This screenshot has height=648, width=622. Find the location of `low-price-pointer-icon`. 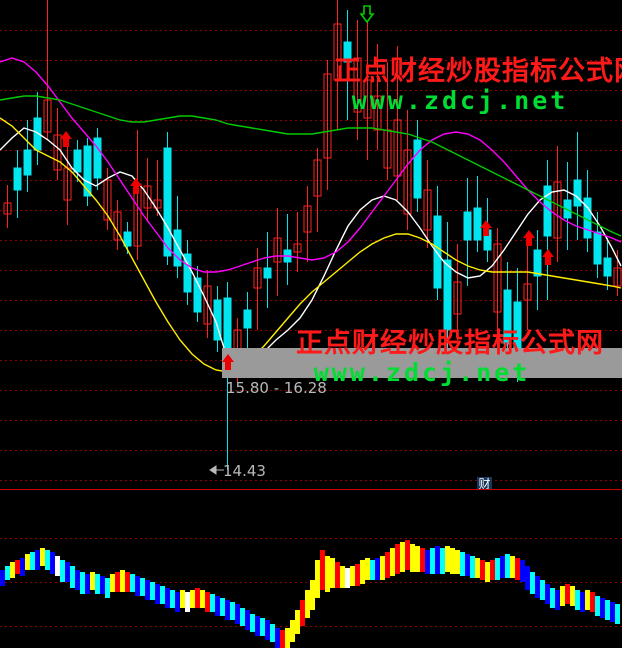

low-price-pointer-icon is located at coordinates (216, 470).